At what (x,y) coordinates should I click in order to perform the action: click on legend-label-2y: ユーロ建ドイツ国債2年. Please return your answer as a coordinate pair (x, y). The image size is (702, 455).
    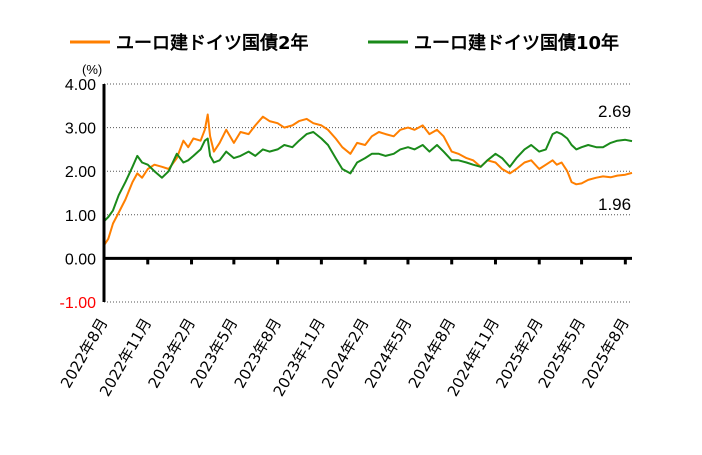
    Looking at the image, I should click on (212, 43).